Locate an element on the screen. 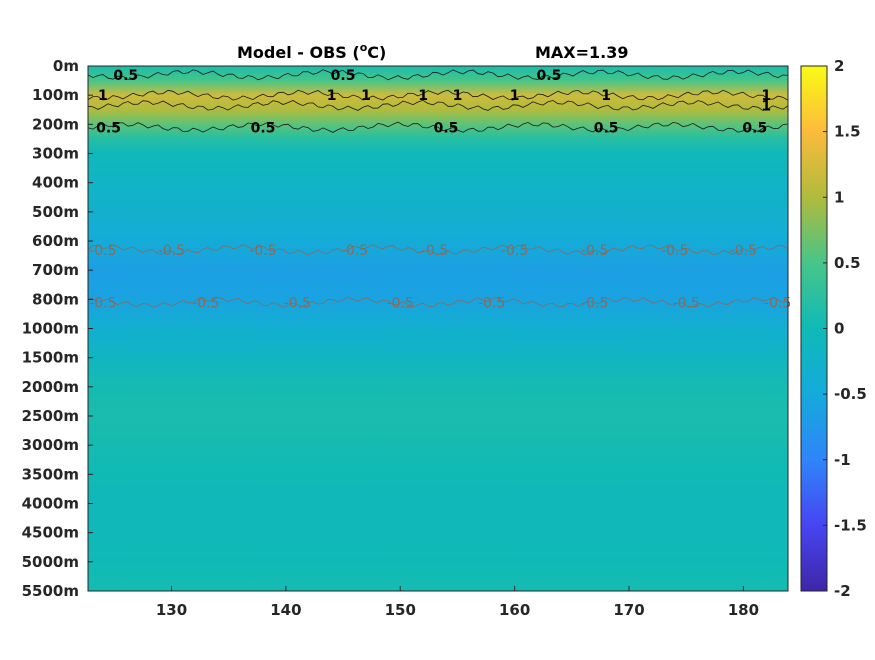  y-tick-label: 600m is located at coordinates (55, 241).